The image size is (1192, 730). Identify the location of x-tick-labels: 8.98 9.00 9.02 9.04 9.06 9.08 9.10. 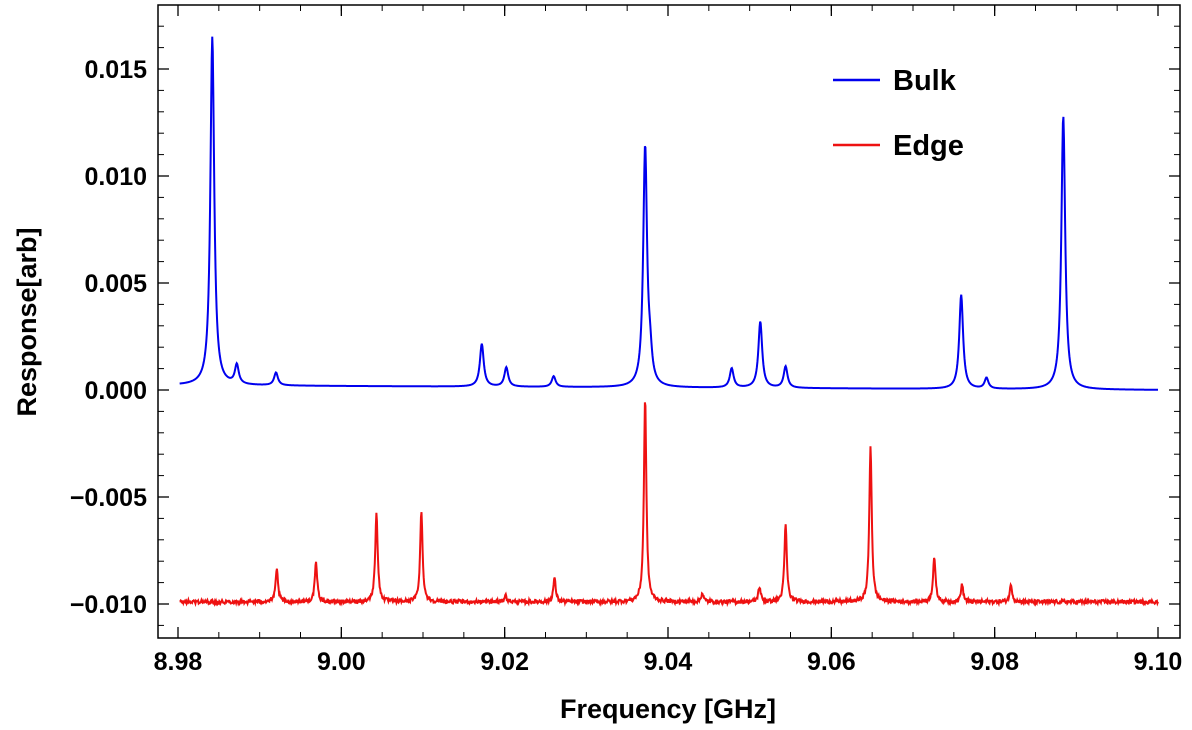
(668, 662).